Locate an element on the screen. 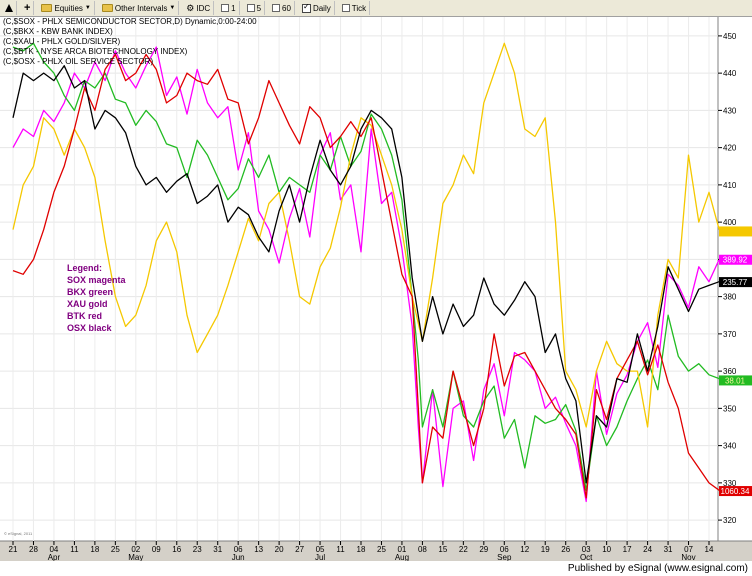  legend-entry: XAU gold is located at coordinates (87, 304).